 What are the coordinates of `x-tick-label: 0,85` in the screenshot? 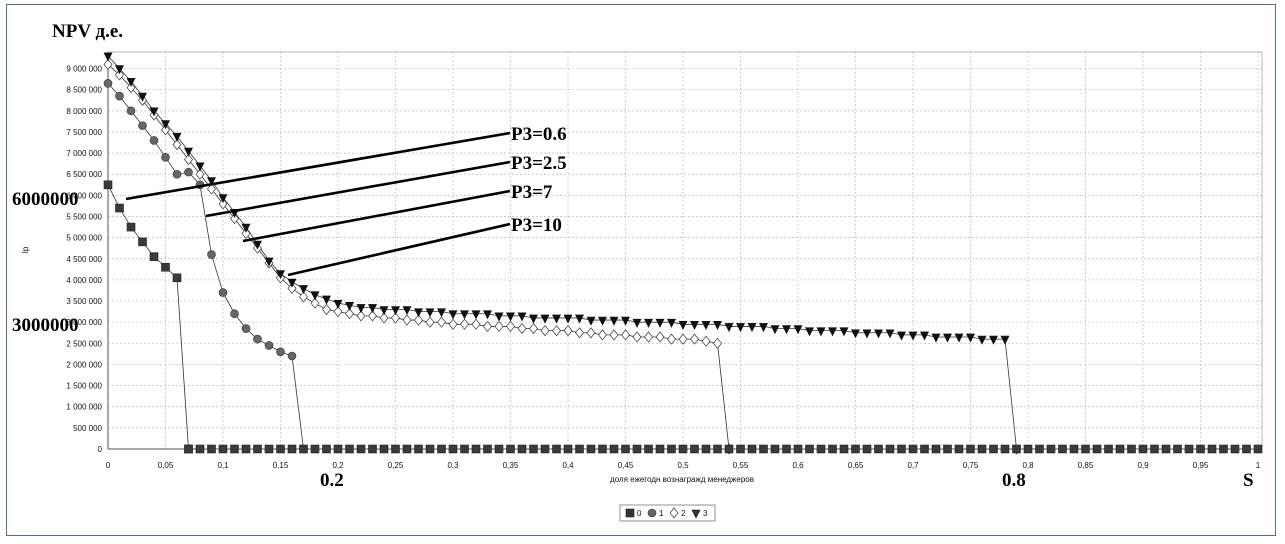 It's located at (1086, 465).